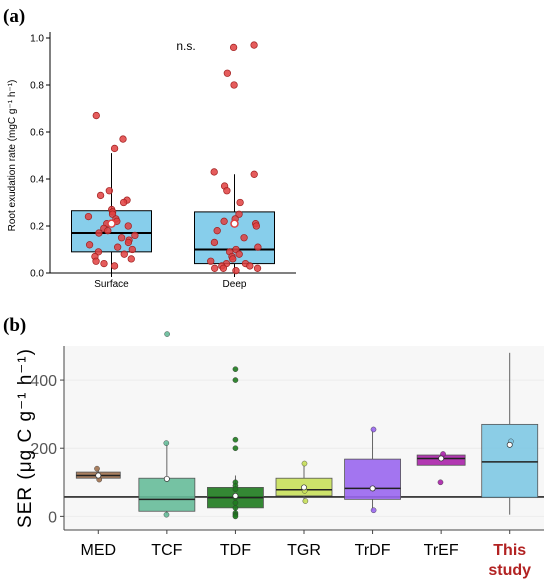 The height and width of the screenshot is (586, 550). I want to click on x-tick-label-this-study-line2: study, so click(509, 570).